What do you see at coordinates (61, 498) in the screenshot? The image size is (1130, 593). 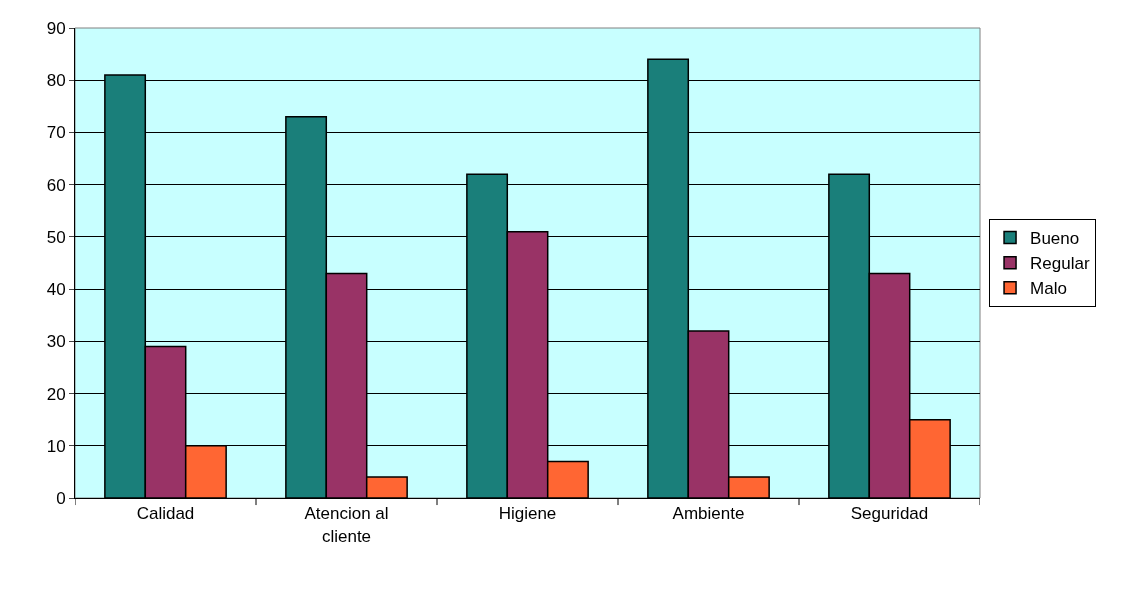 I see `y-tick-label: 0` at bounding box center [61, 498].